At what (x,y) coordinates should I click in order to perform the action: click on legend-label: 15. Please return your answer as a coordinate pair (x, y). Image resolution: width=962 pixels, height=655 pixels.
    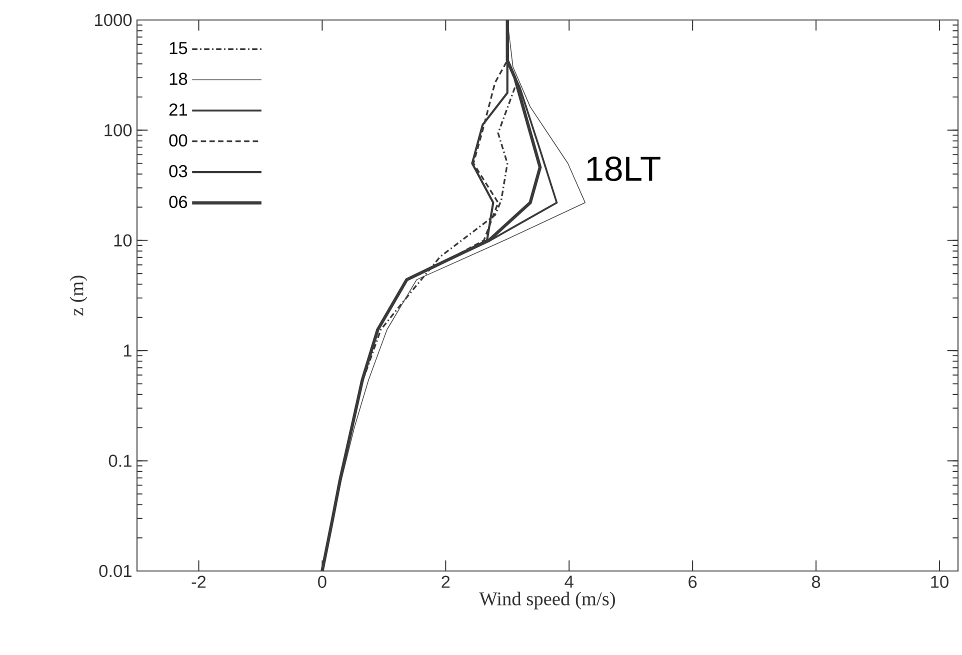
    Looking at the image, I should click on (179, 48).